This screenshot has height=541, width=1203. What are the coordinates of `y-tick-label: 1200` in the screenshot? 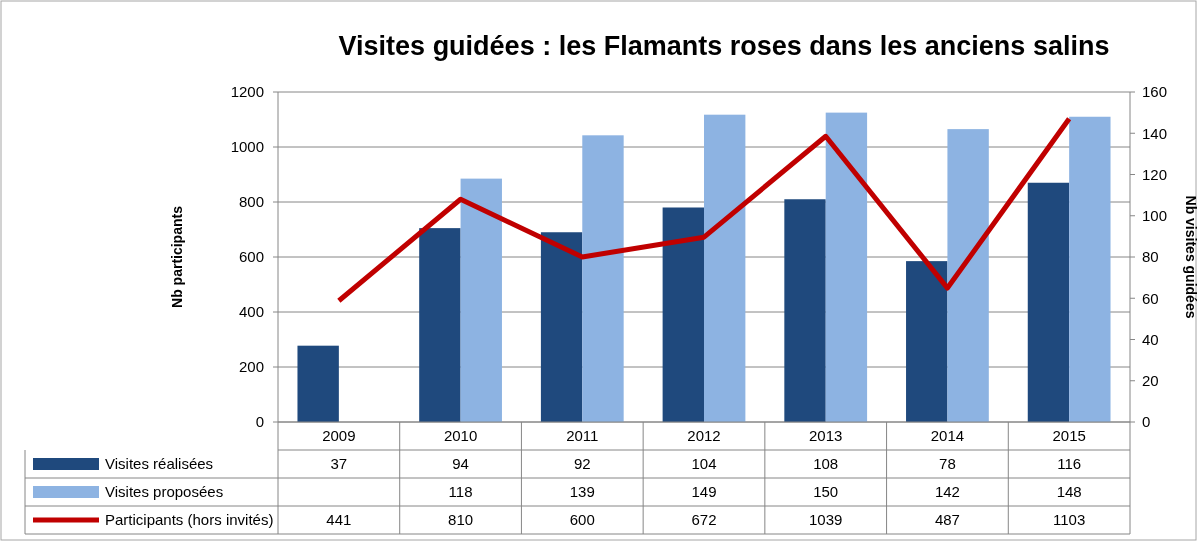 It's located at (247, 92).